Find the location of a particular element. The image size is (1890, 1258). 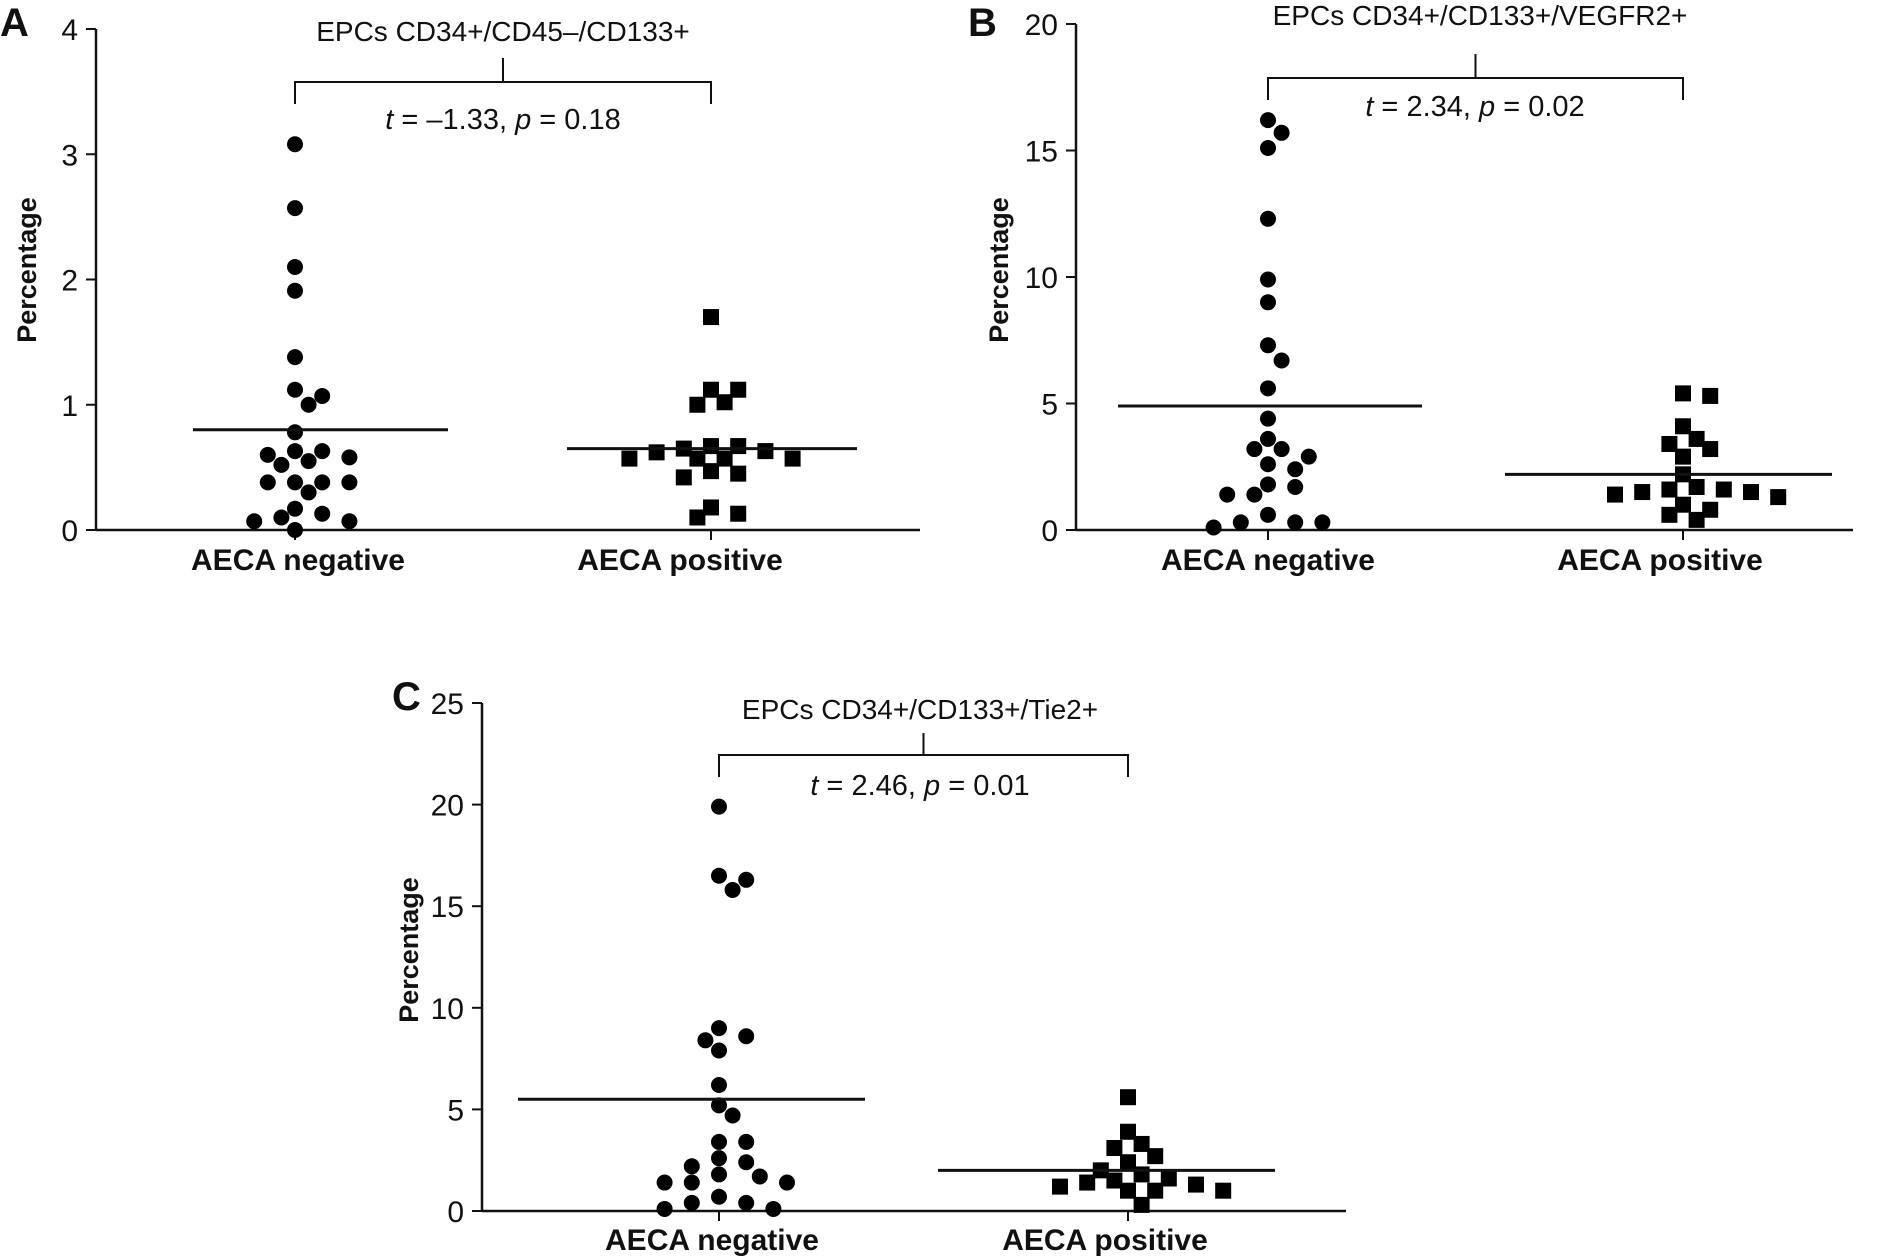

stat-annotation: t = 2.46, p = 0.01 is located at coordinates (919, 786).